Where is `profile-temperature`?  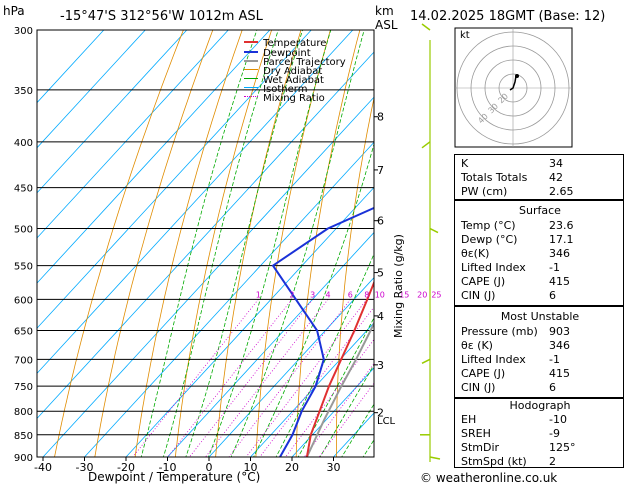 profile-temperature is located at coordinates (339, 368).